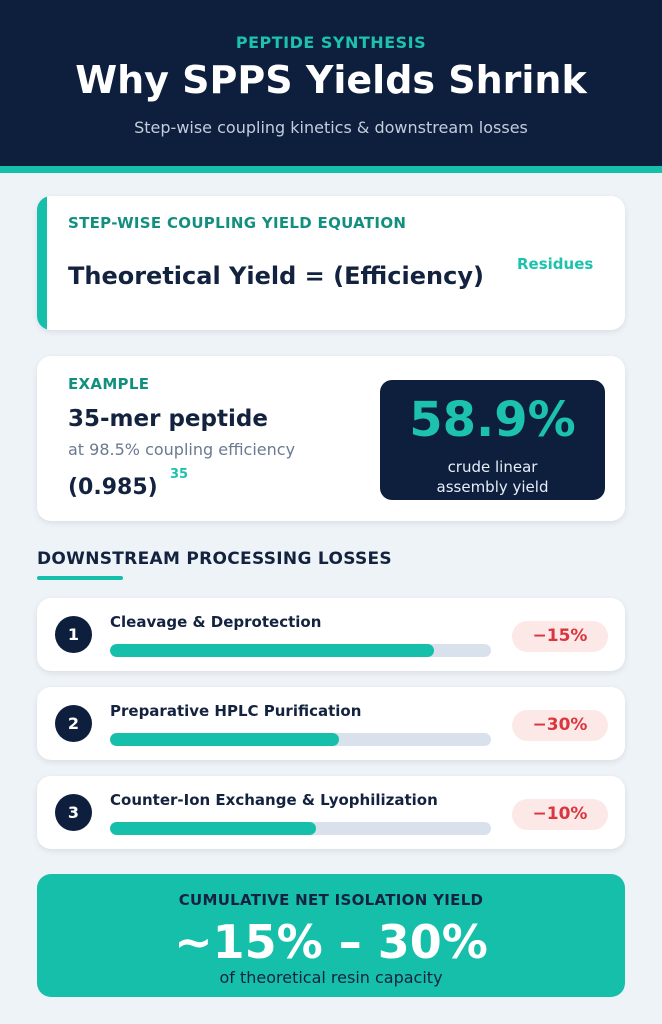 This screenshot has height=1024, width=662. Describe the element at coordinates (331, 80) in the screenshot. I see `page-title: Why SPPS Yields Shrink` at that location.